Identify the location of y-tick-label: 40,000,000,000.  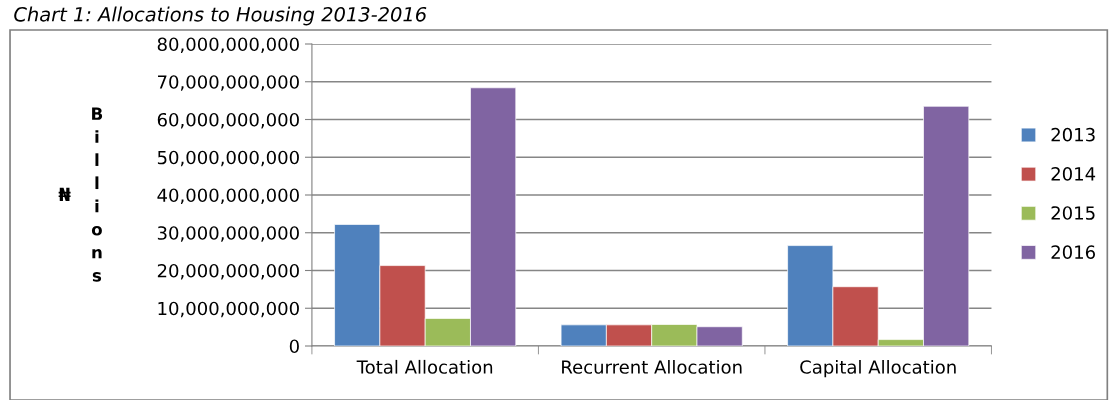
(228, 196).